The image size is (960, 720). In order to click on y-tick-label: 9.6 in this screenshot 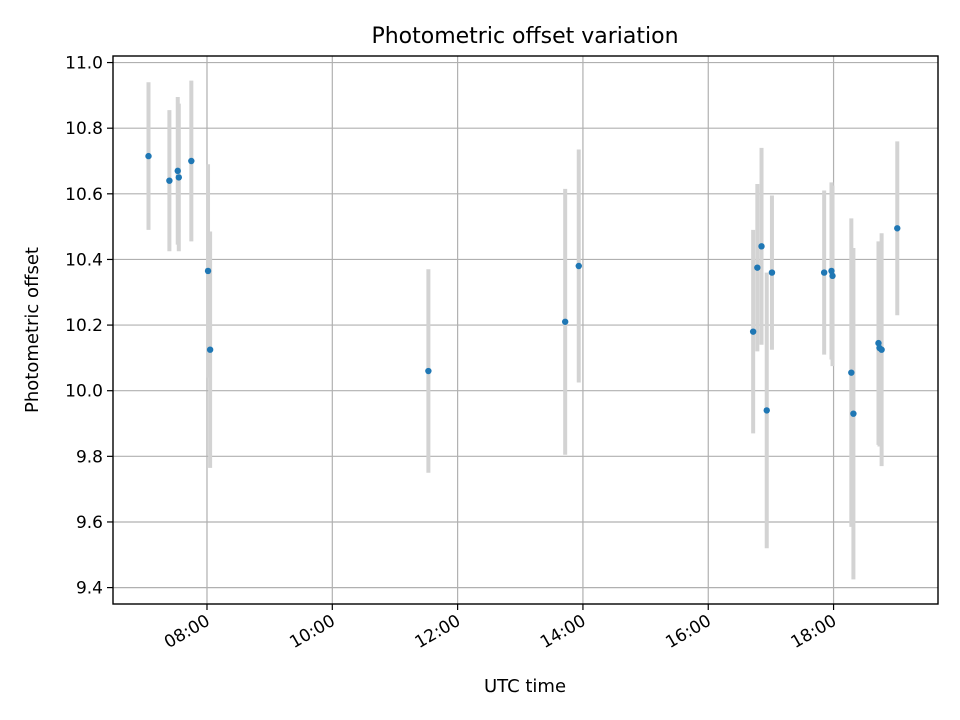, I will do `click(89, 523)`.